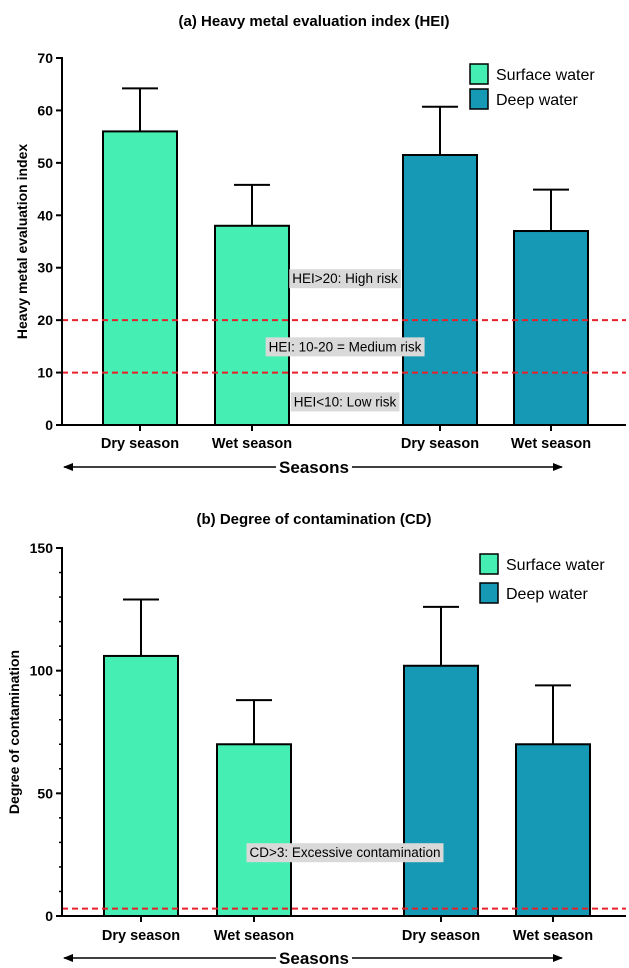 This screenshot has height=968, width=629. What do you see at coordinates (45, 268) in the screenshot?
I see `y-tick-label: 30` at bounding box center [45, 268].